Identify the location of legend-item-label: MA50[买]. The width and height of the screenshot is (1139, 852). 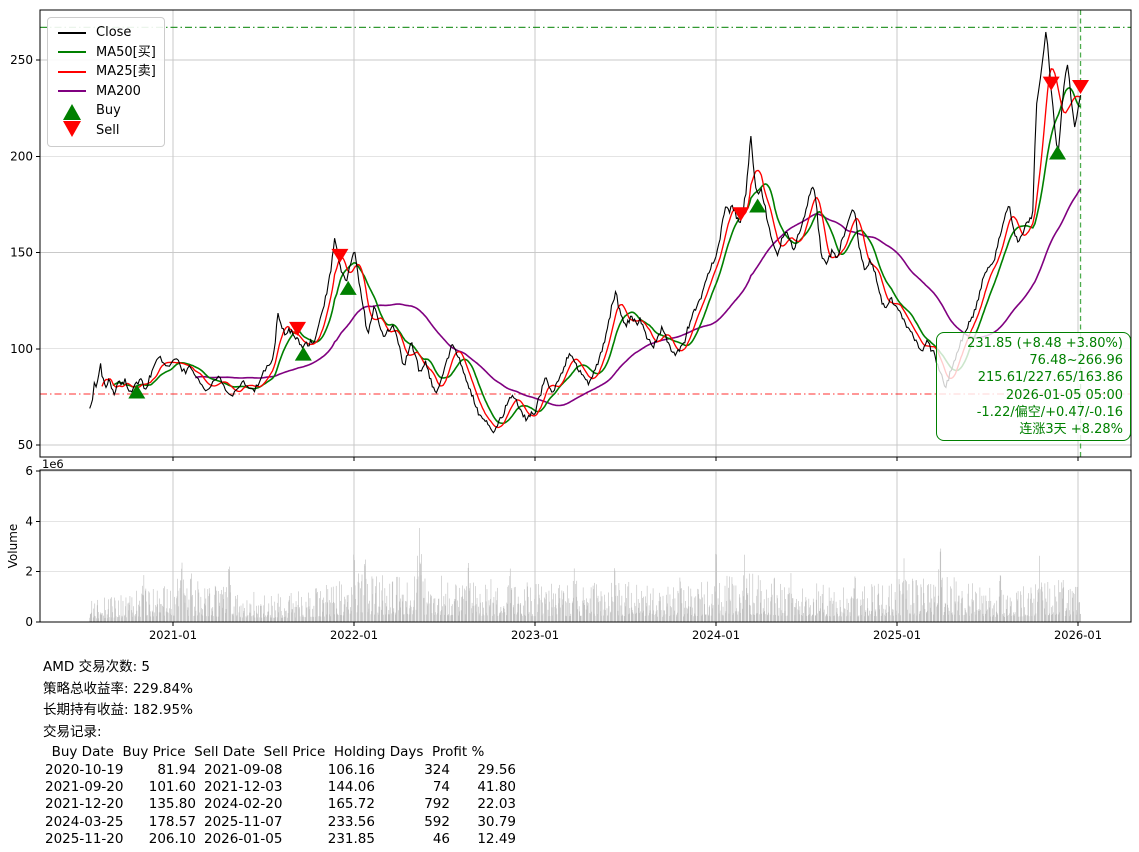
(126, 52).